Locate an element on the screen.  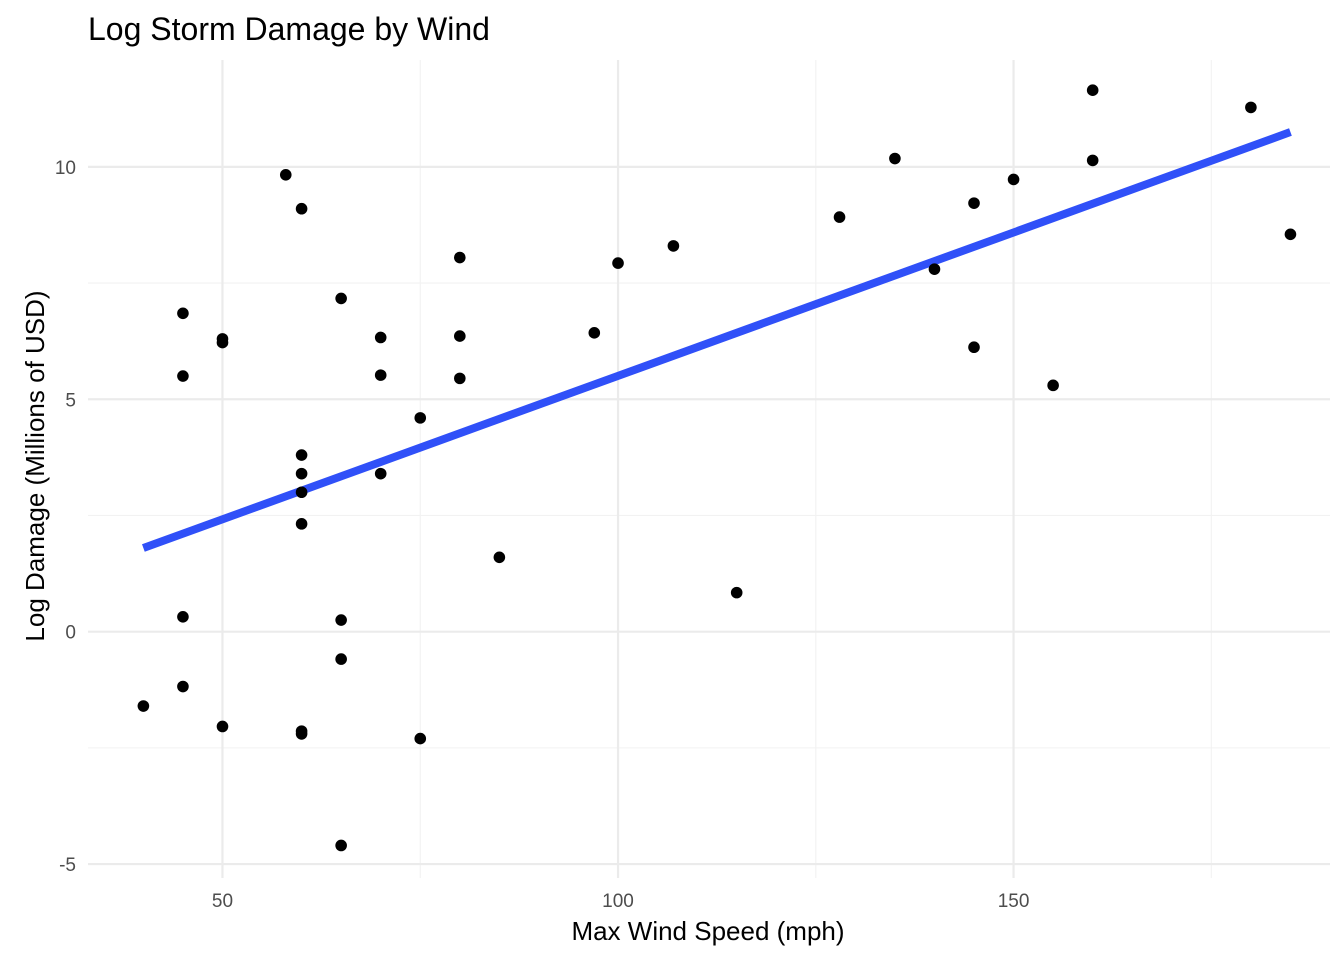
x-tick-label-2: 150 is located at coordinates (1014, 901).